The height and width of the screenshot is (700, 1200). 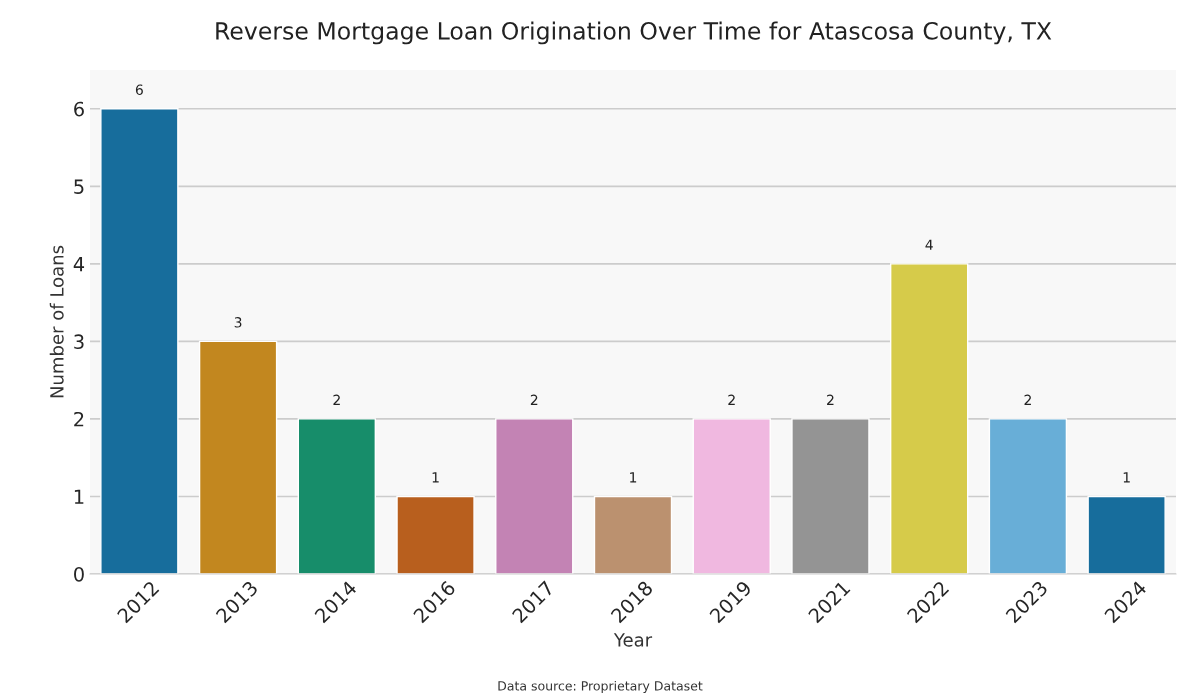 What do you see at coordinates (79, 264) in the screenshot?
I see `y-tick-label: 4` at bounding box center [79, 264].